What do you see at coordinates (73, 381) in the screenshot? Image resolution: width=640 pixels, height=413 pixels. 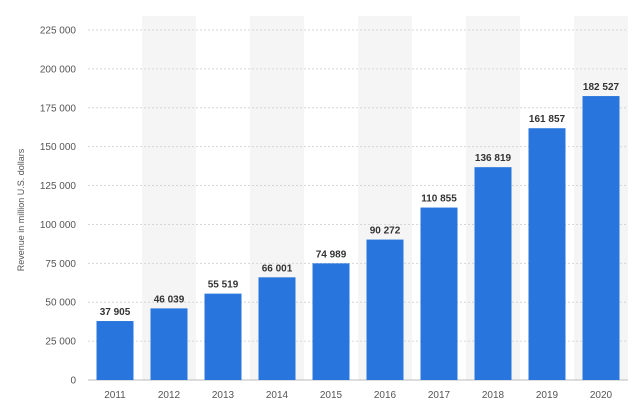 I see `y-tick-label: 0` at bounding box center [73, 381].